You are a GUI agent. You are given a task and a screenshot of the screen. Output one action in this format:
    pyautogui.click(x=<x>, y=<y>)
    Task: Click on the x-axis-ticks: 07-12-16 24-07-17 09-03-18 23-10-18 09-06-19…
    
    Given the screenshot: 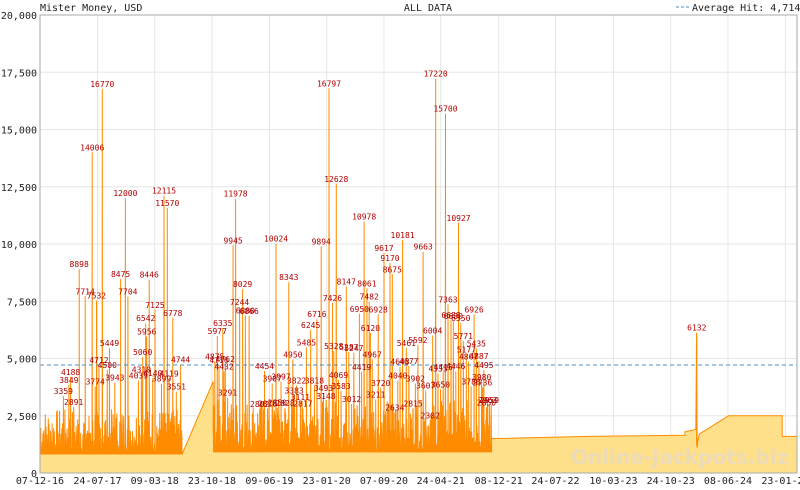 What is the action you would take?
    pyautogui.click(x=408, y=481)
    